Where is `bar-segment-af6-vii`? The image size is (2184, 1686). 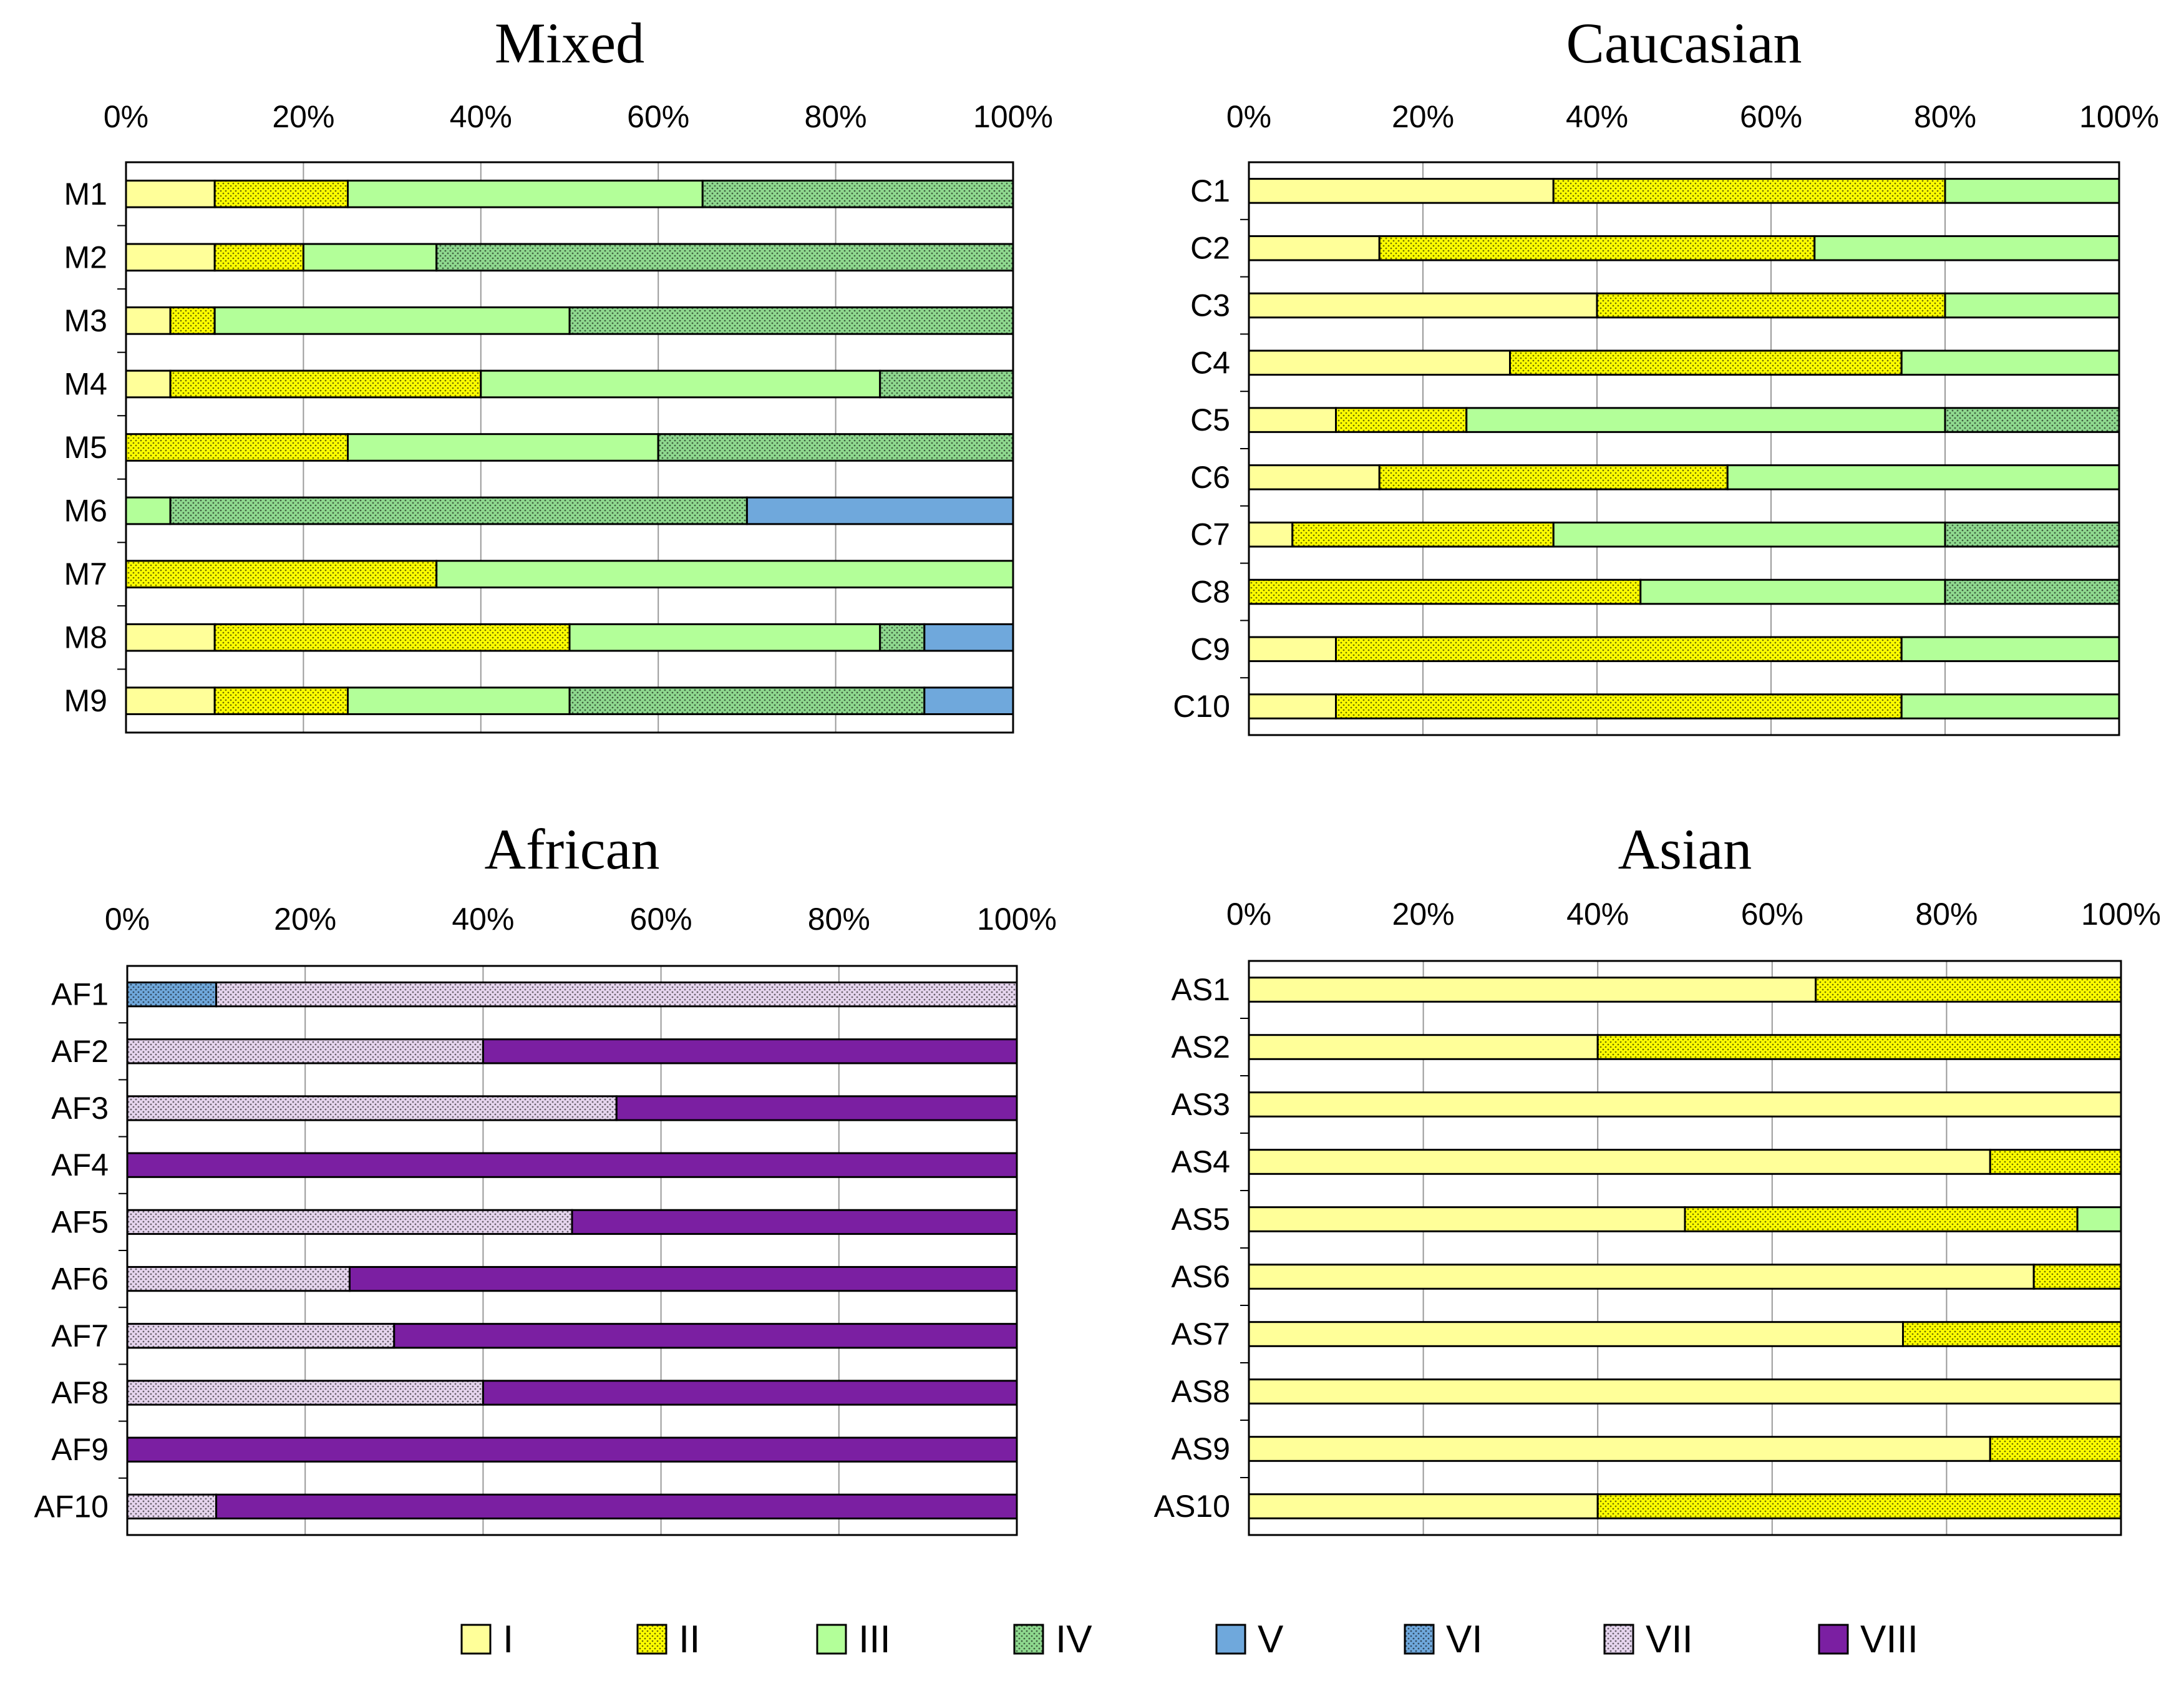 bar-segment-af6-vii is located at coordinates (238, 1278).